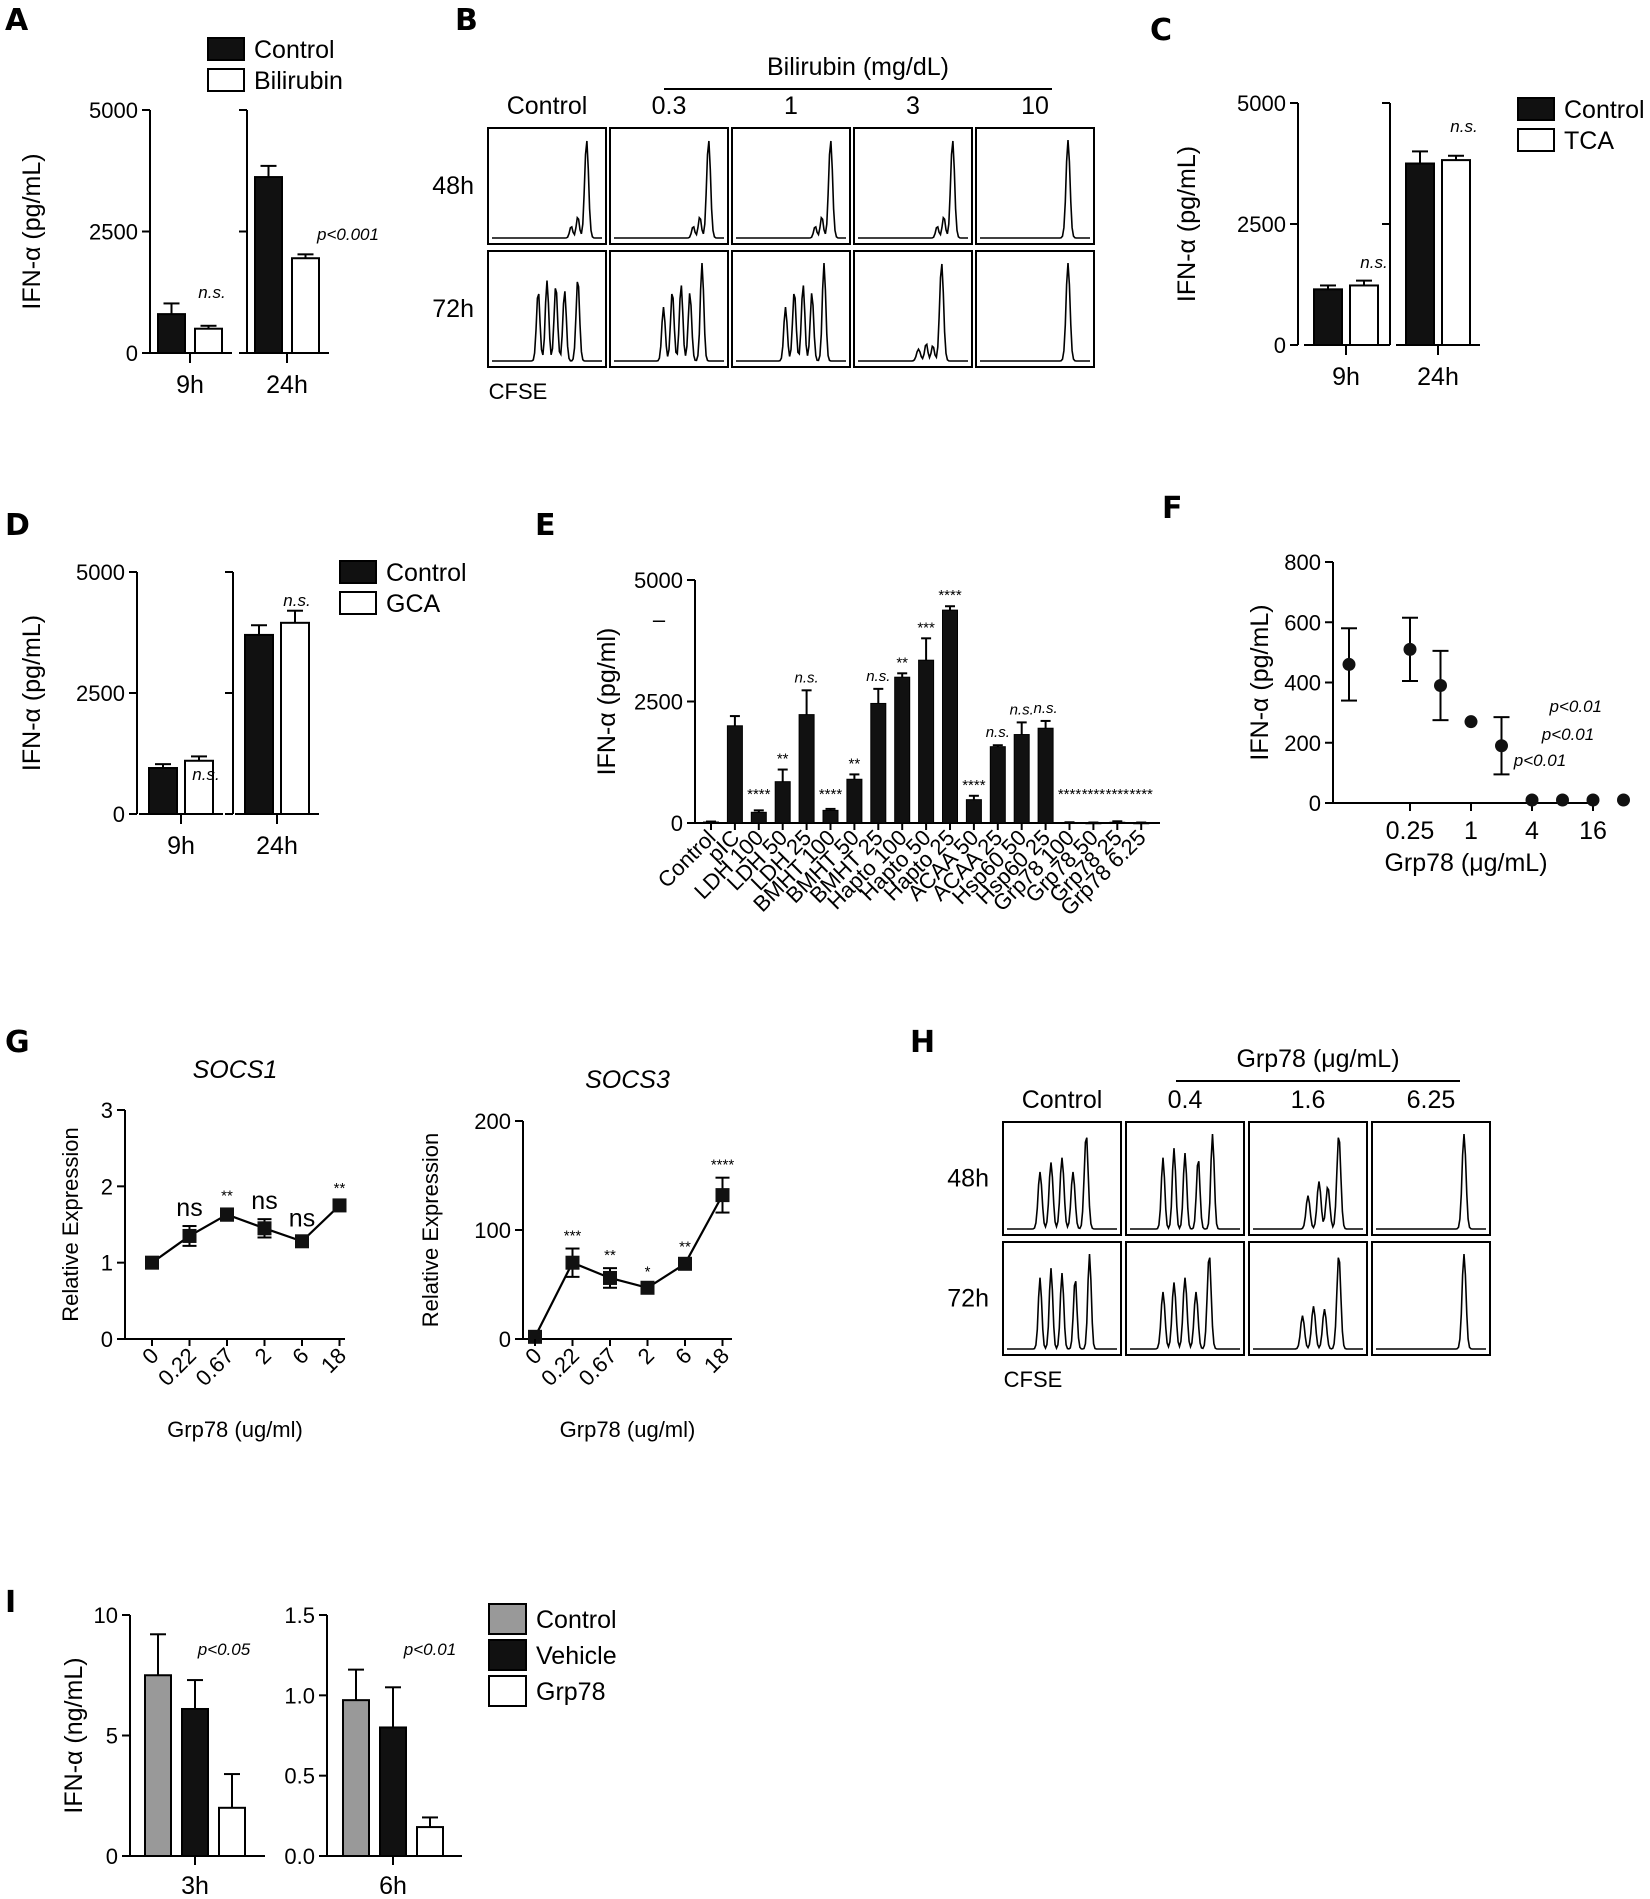 The height and width of the screenshot is (1899, 1650). What do you see at coordinates (1261, 224) in the screenshot?
I see `C-y-tick-label: 2500` at bounding box center [1261, 224].